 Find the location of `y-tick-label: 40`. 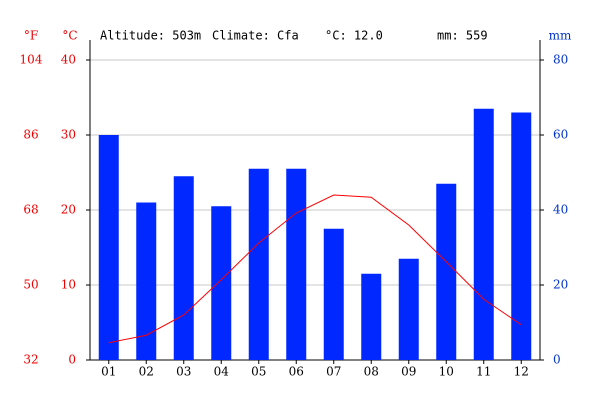

y-tick-label: 40 is located at coordinates (68, 60).